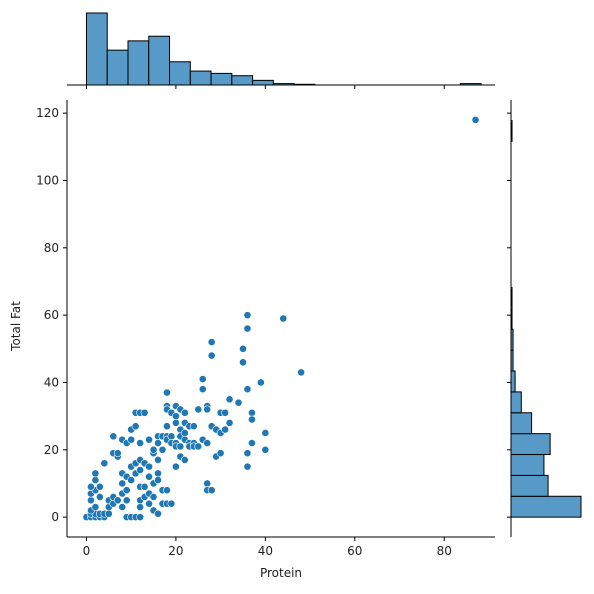 The image size is (594, 594). Describe the element at coordinates (87, 551) in the screenshot. I see `x-tick-label: 0` at that location.